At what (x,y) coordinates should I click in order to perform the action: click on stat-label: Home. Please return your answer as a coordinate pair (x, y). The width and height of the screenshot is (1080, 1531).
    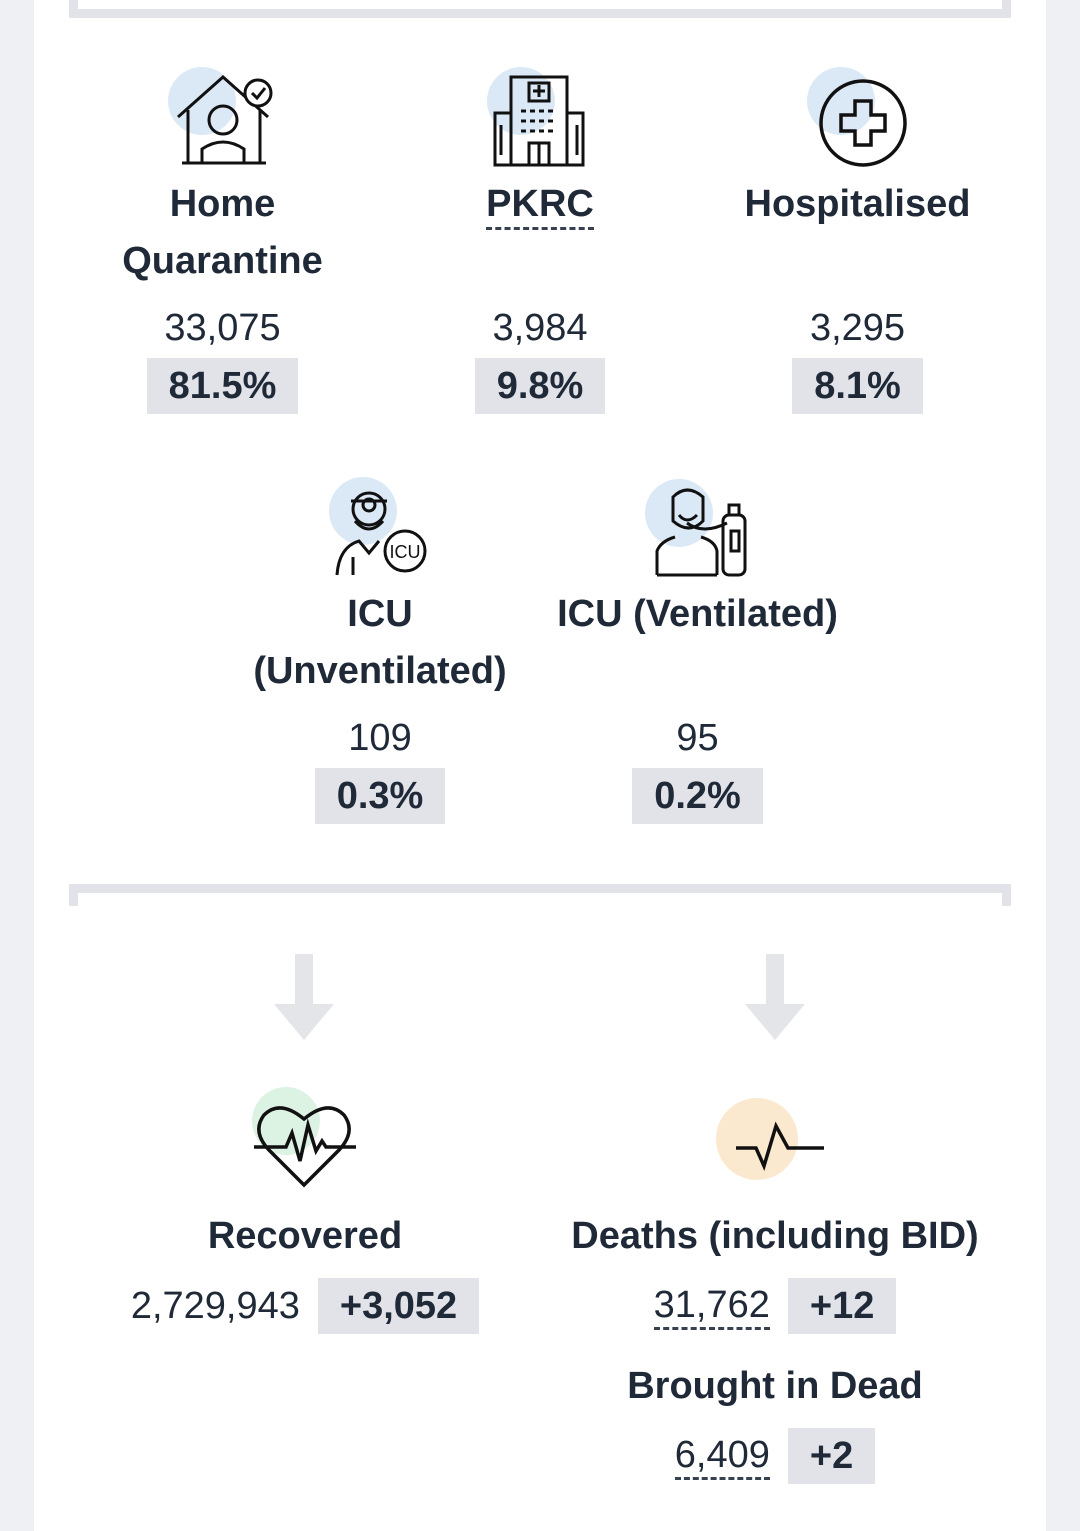
    Looking at the image, I should click on (222, 204).